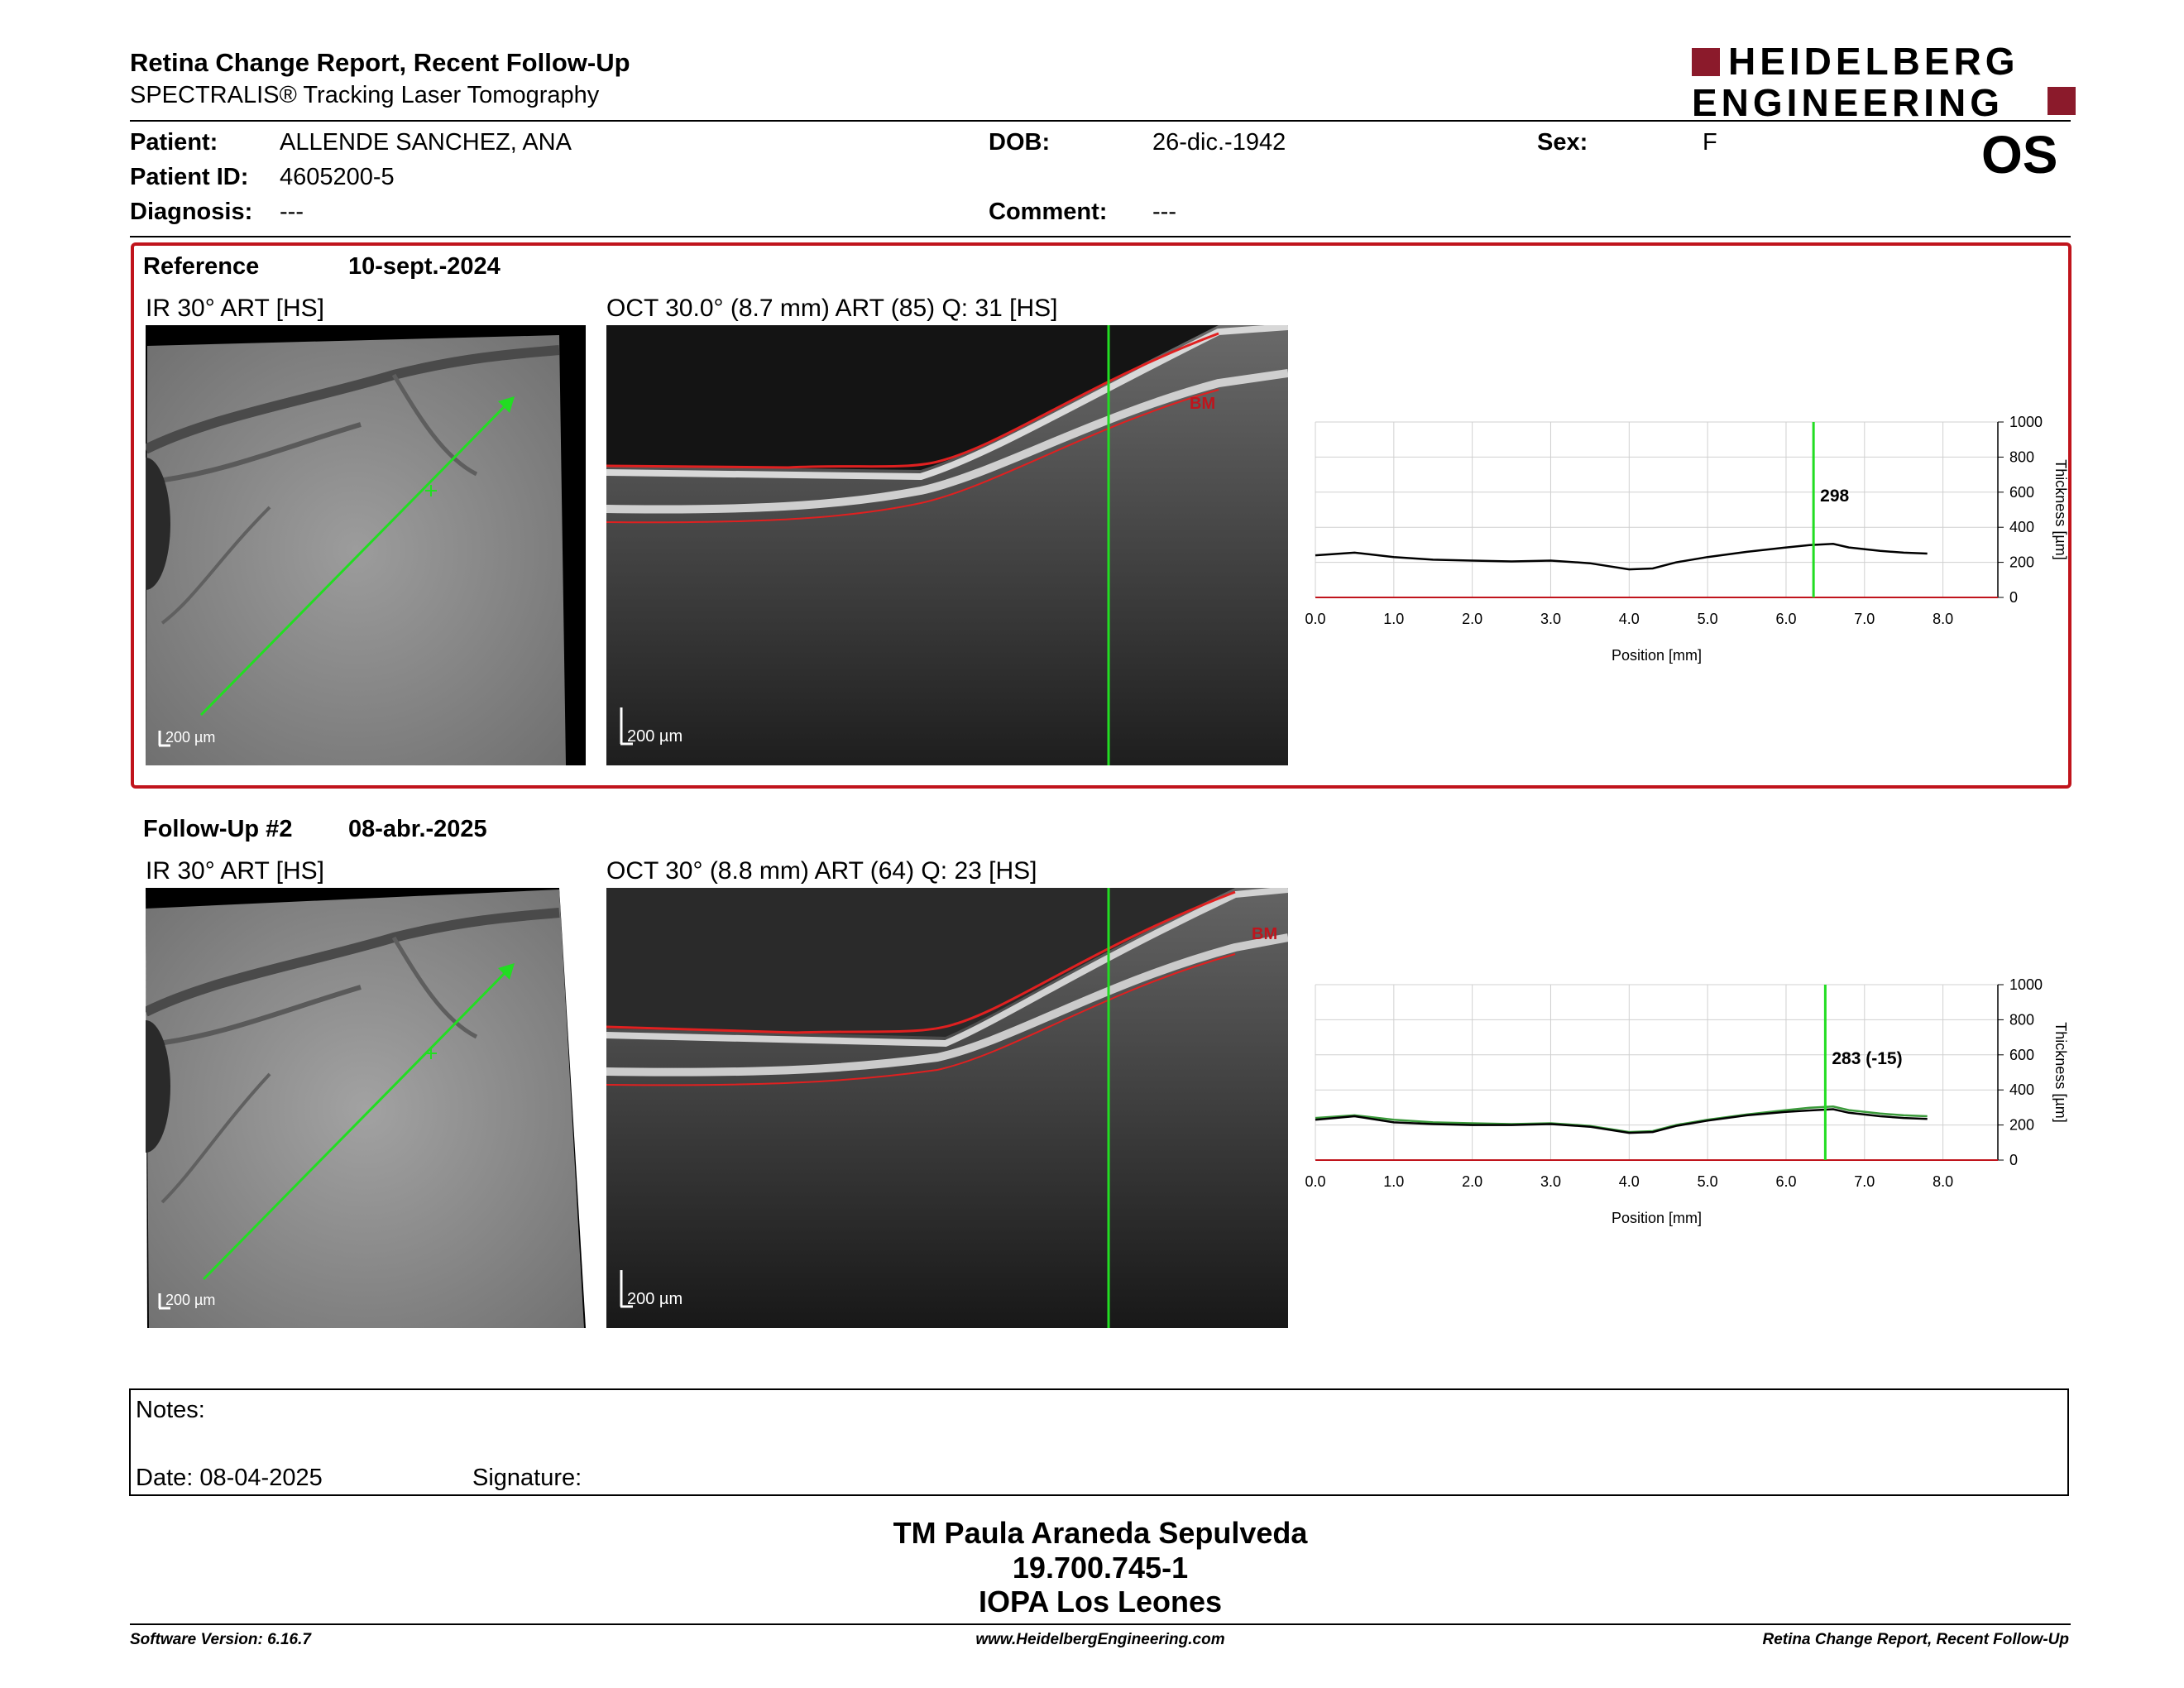 This screenshot has width=2184, height=1688. Describe the element at coordinates (1867, 1058) in the screenshot. I see `followup-chart-cursor-value: 283 (-15)` at that location.